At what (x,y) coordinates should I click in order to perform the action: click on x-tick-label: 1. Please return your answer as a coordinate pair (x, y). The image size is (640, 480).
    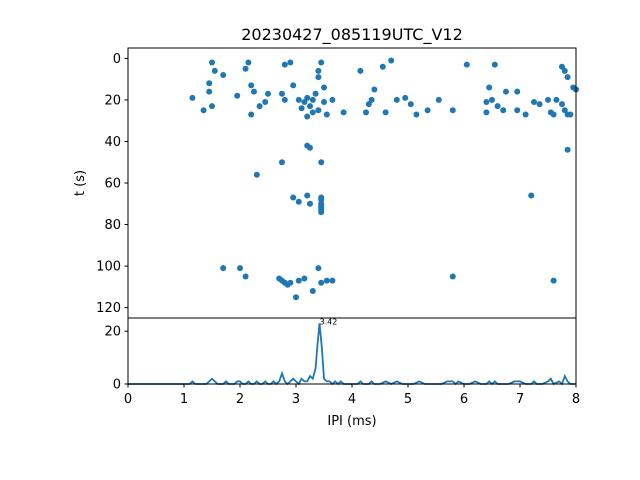
    Looking at the image, I should click on (184, 399).